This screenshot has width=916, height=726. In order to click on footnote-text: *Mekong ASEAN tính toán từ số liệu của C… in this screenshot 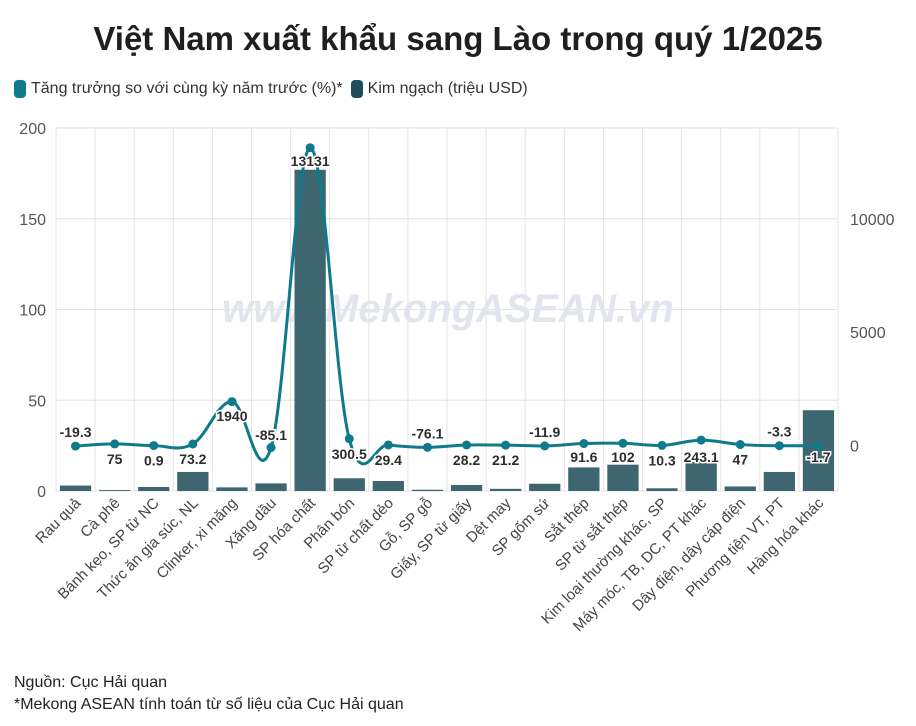, I will do `click(209, 704)`.